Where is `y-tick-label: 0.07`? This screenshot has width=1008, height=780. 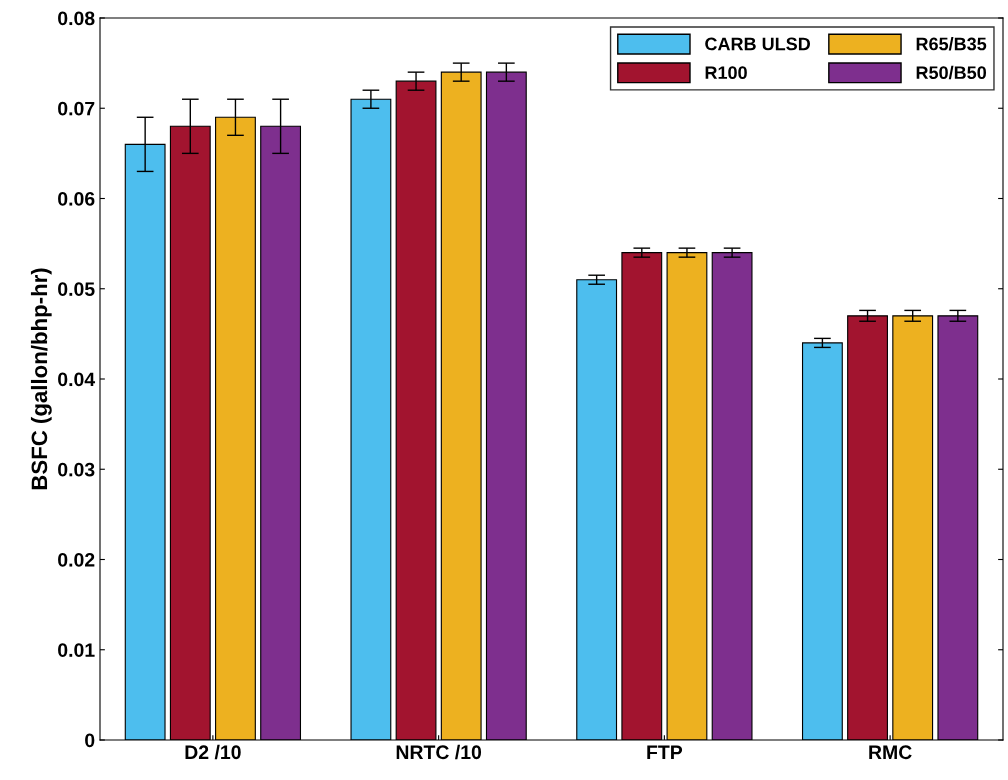
y-tick-label: 0.07 is located at coordinates (76, 108).